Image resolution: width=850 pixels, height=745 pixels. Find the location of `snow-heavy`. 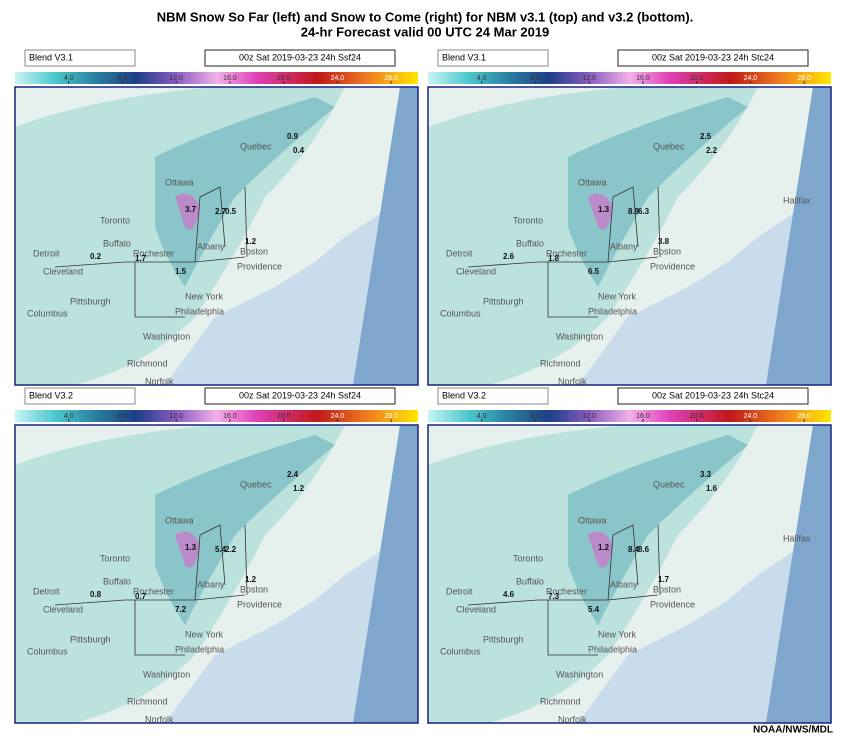

snow-heavy is located at coordinates (658, 192).